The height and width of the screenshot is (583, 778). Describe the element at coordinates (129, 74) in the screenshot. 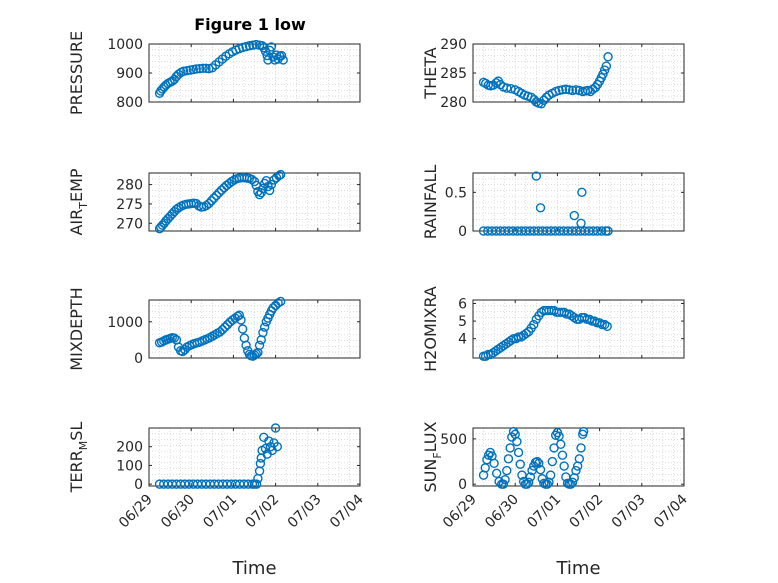

I see `y-tick-label: 900` at that location.